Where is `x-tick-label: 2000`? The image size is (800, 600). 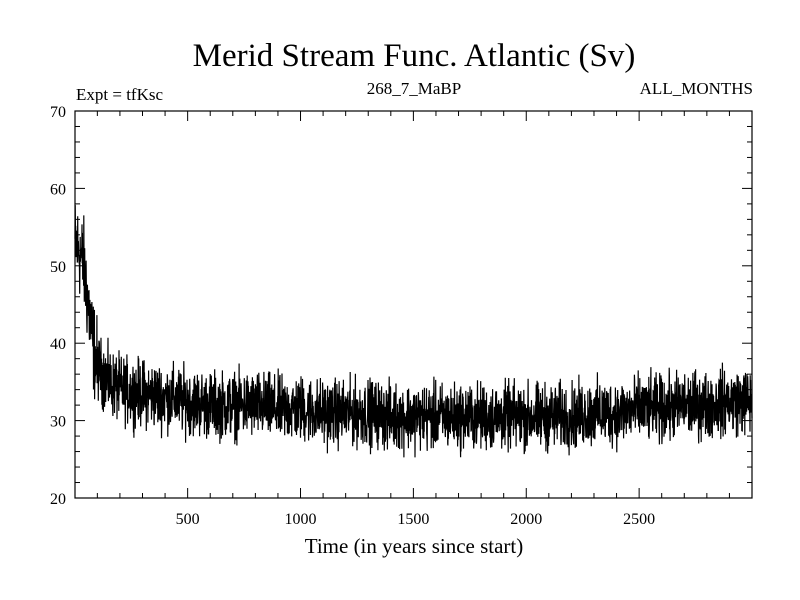
x-tick-label: 2000 is located at coordinates (526, 519).